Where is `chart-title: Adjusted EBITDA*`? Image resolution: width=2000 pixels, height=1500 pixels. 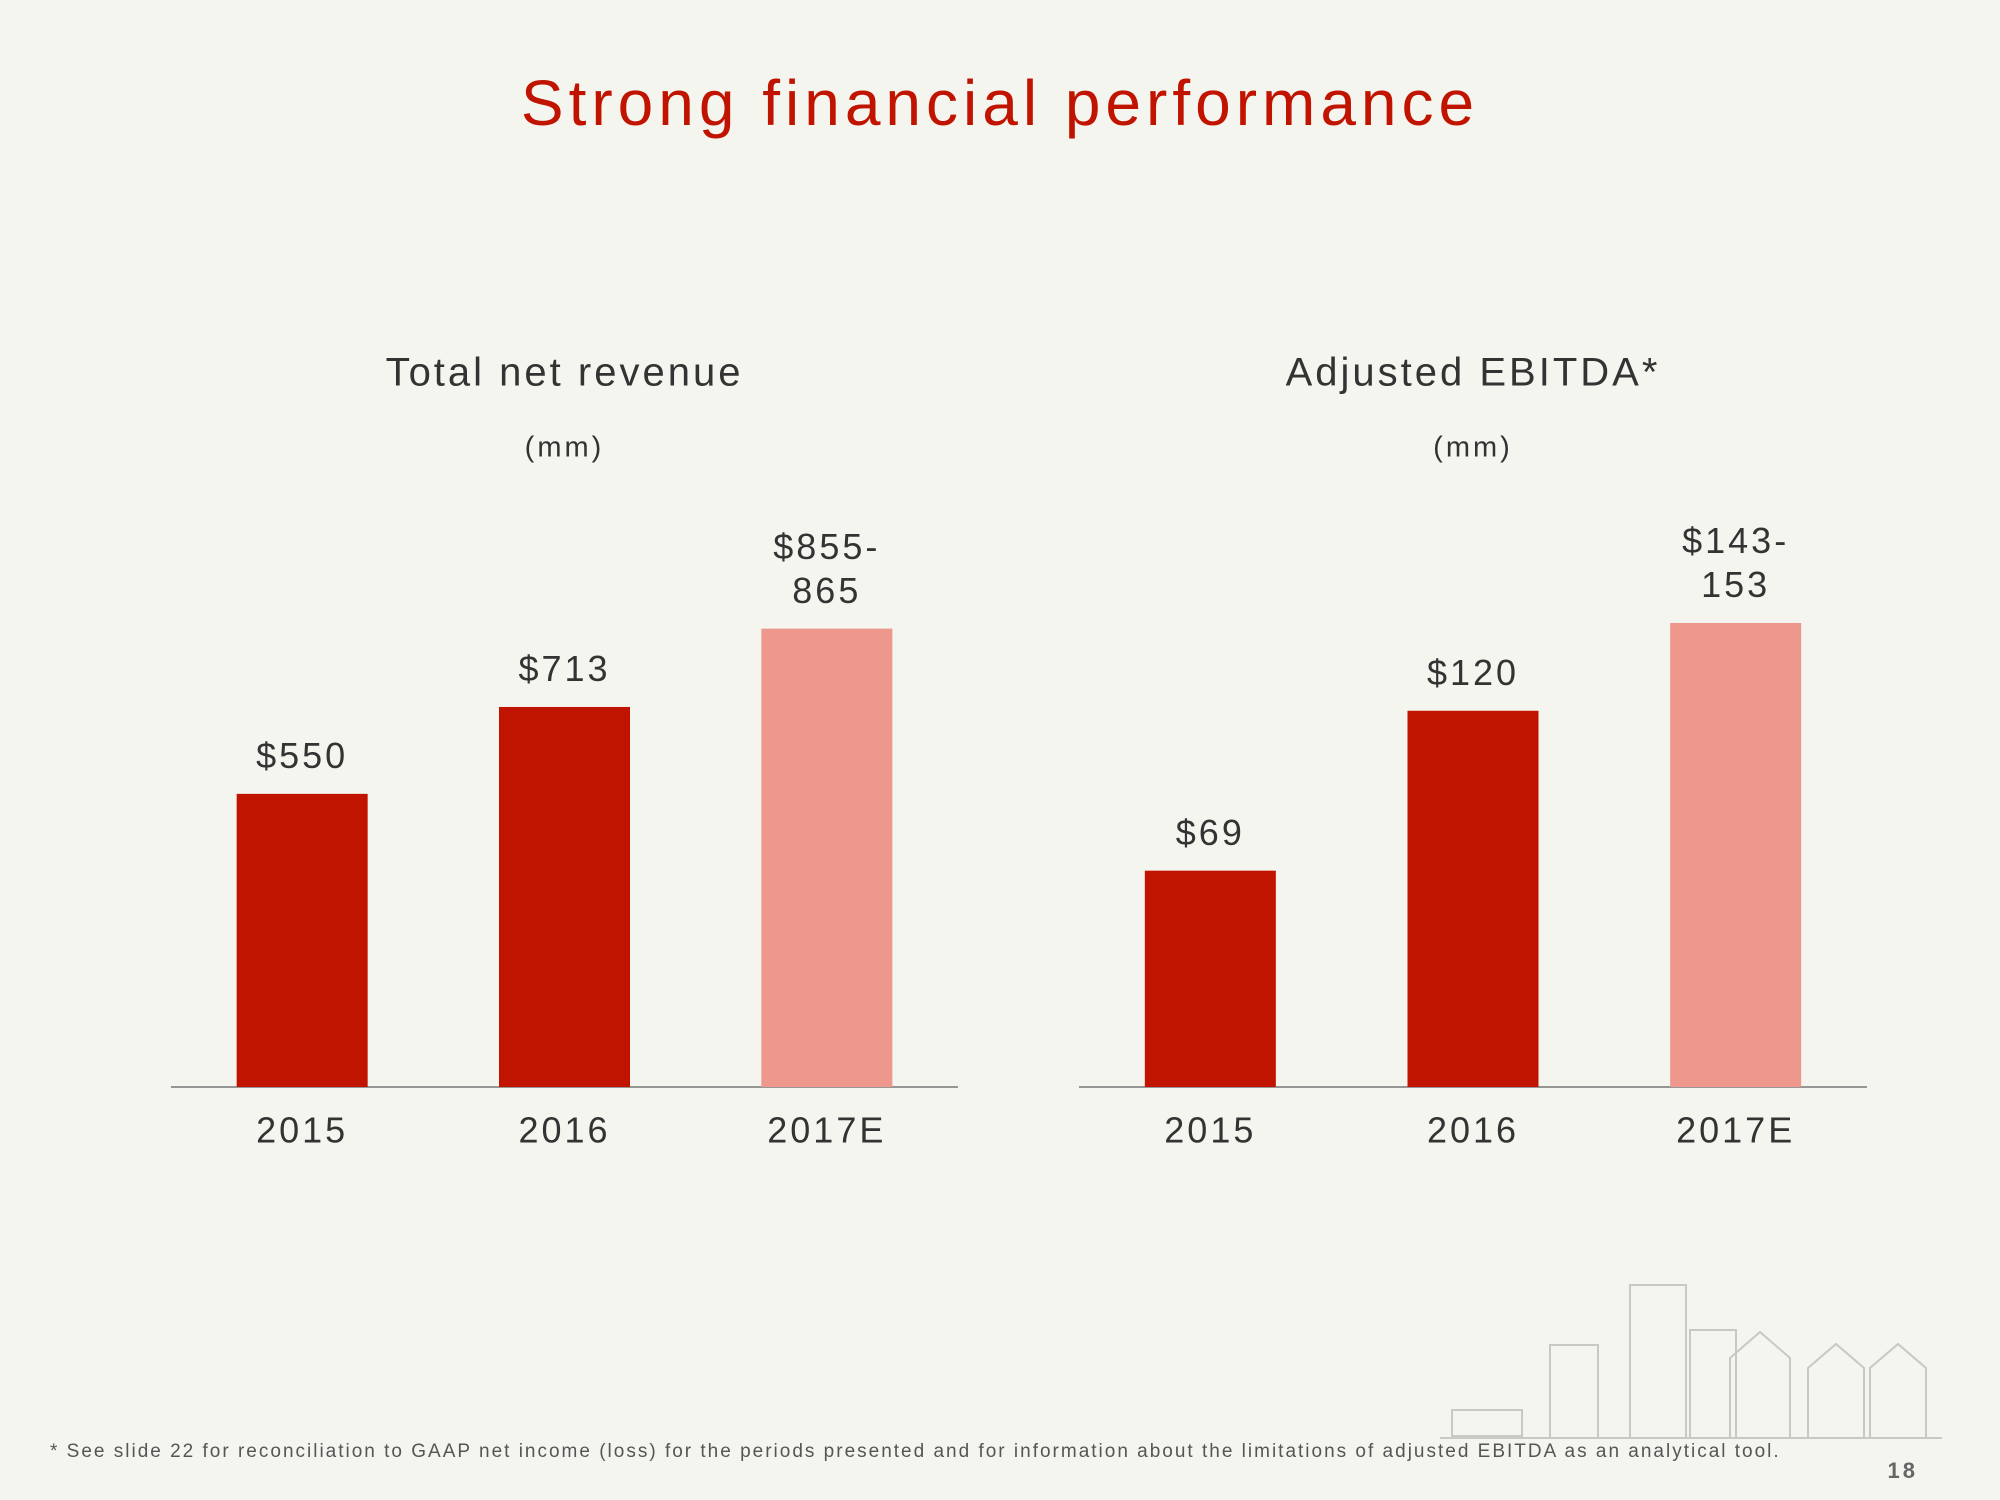 chart-title: Adjusted EBITDA* is located at coordinates (1473, 373).